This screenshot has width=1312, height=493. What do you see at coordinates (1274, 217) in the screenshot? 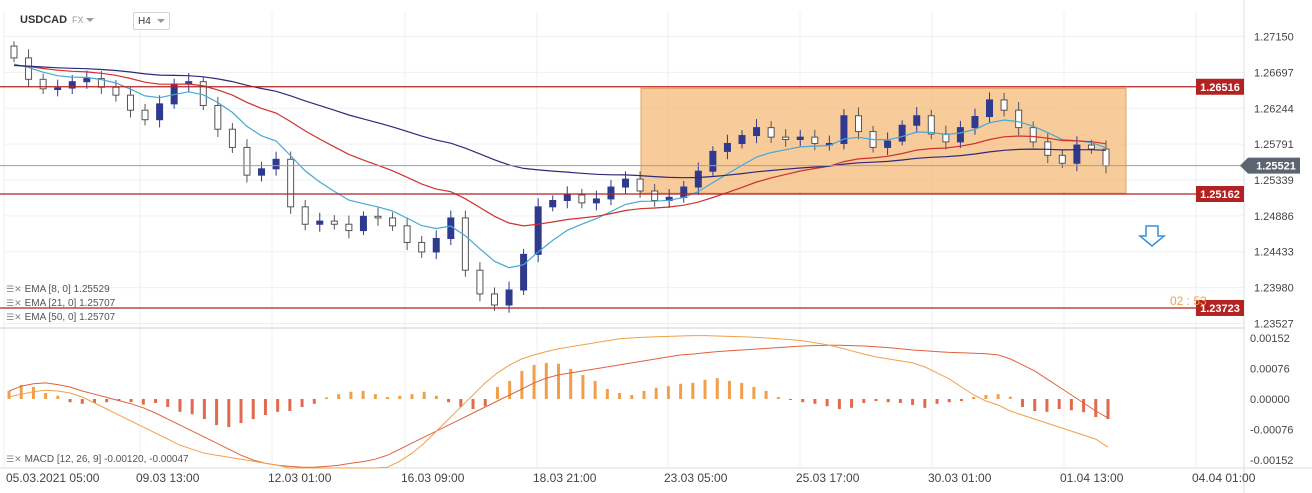
I see `y-tick-label: 1.24886` at bounding box center [1274, 217].